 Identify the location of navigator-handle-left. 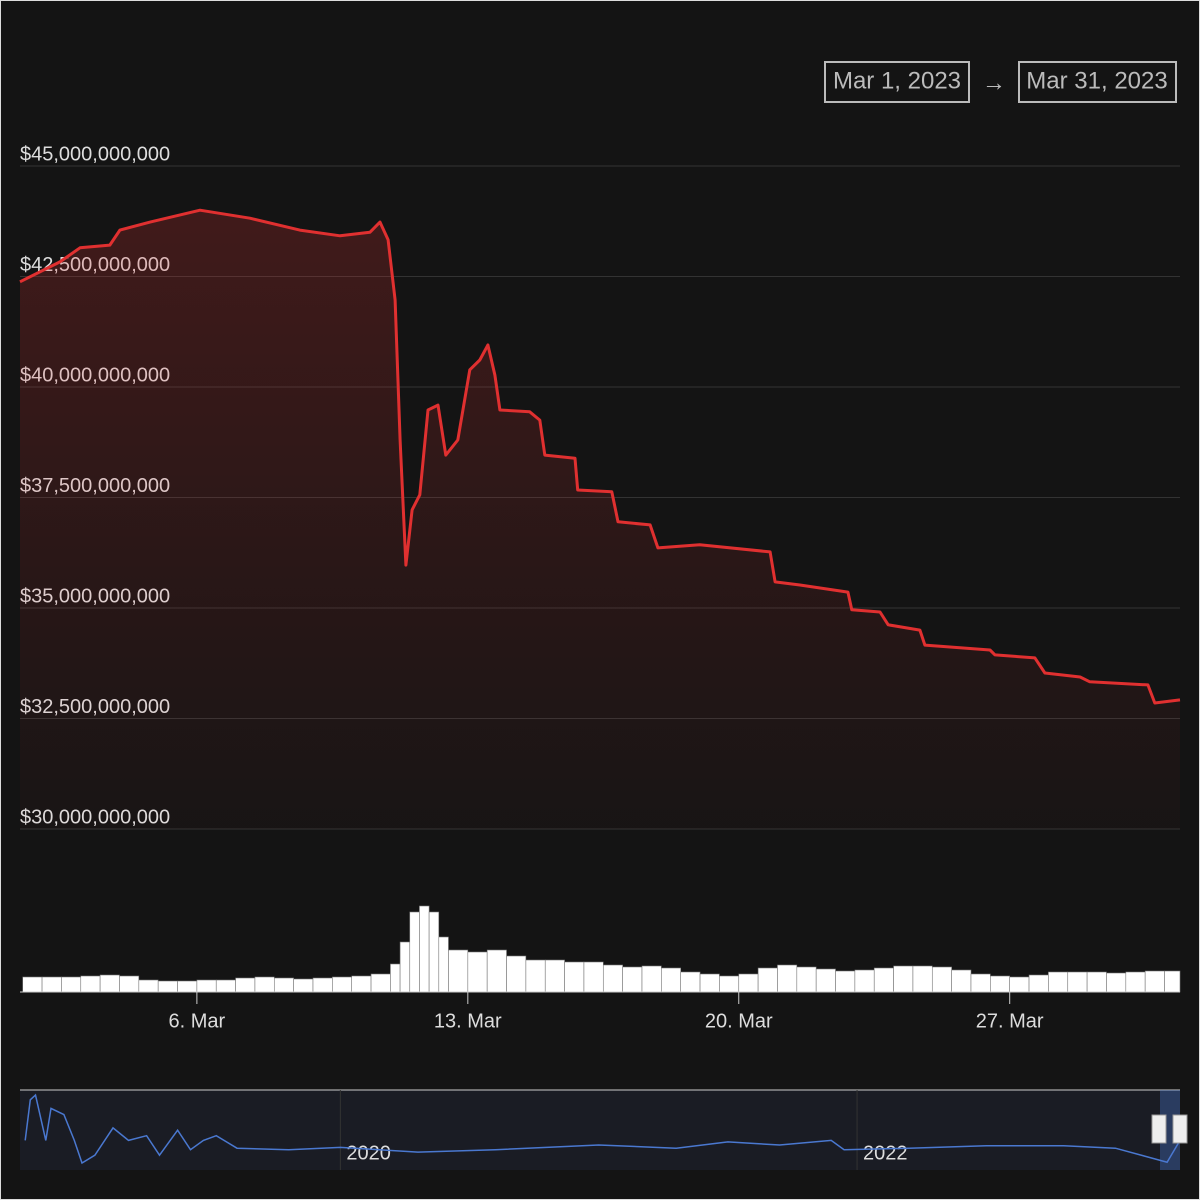
(1159, 1129).